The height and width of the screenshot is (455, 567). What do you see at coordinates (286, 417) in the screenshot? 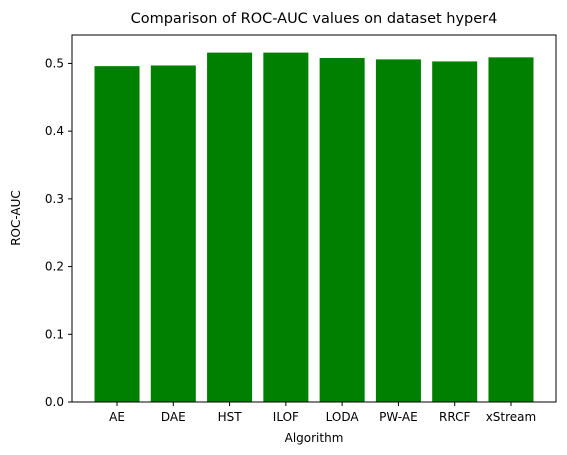
I see `x-tick-label: ILOF` at bounding box center [286, 417].